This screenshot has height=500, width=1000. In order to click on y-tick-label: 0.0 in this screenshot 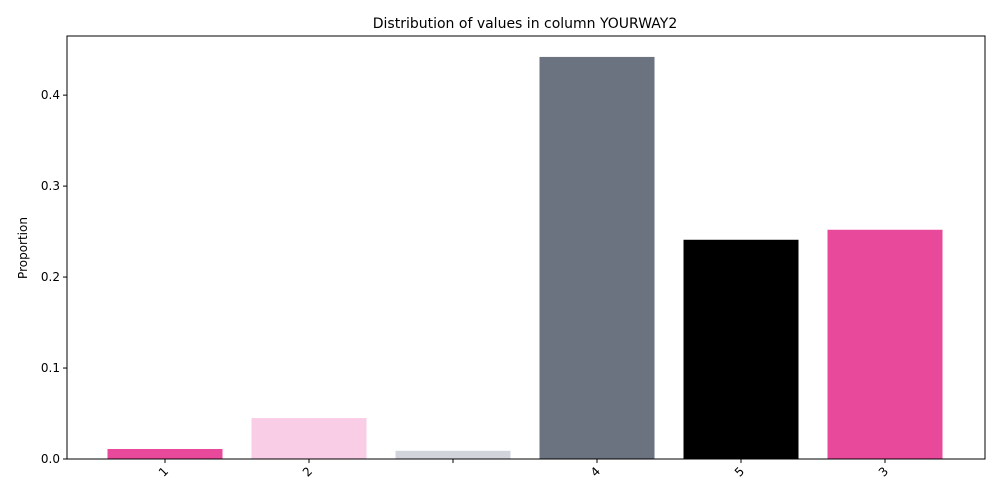, I will do `click(50, 459)`.